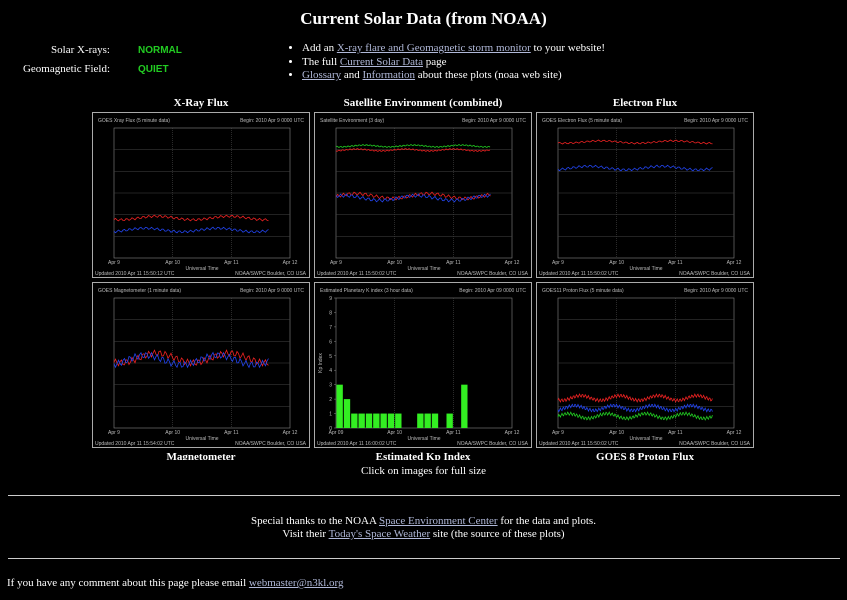  Describe the element at coordinates (330, 400) in the screenshot. I see `y-tick-label: 2` at that location.